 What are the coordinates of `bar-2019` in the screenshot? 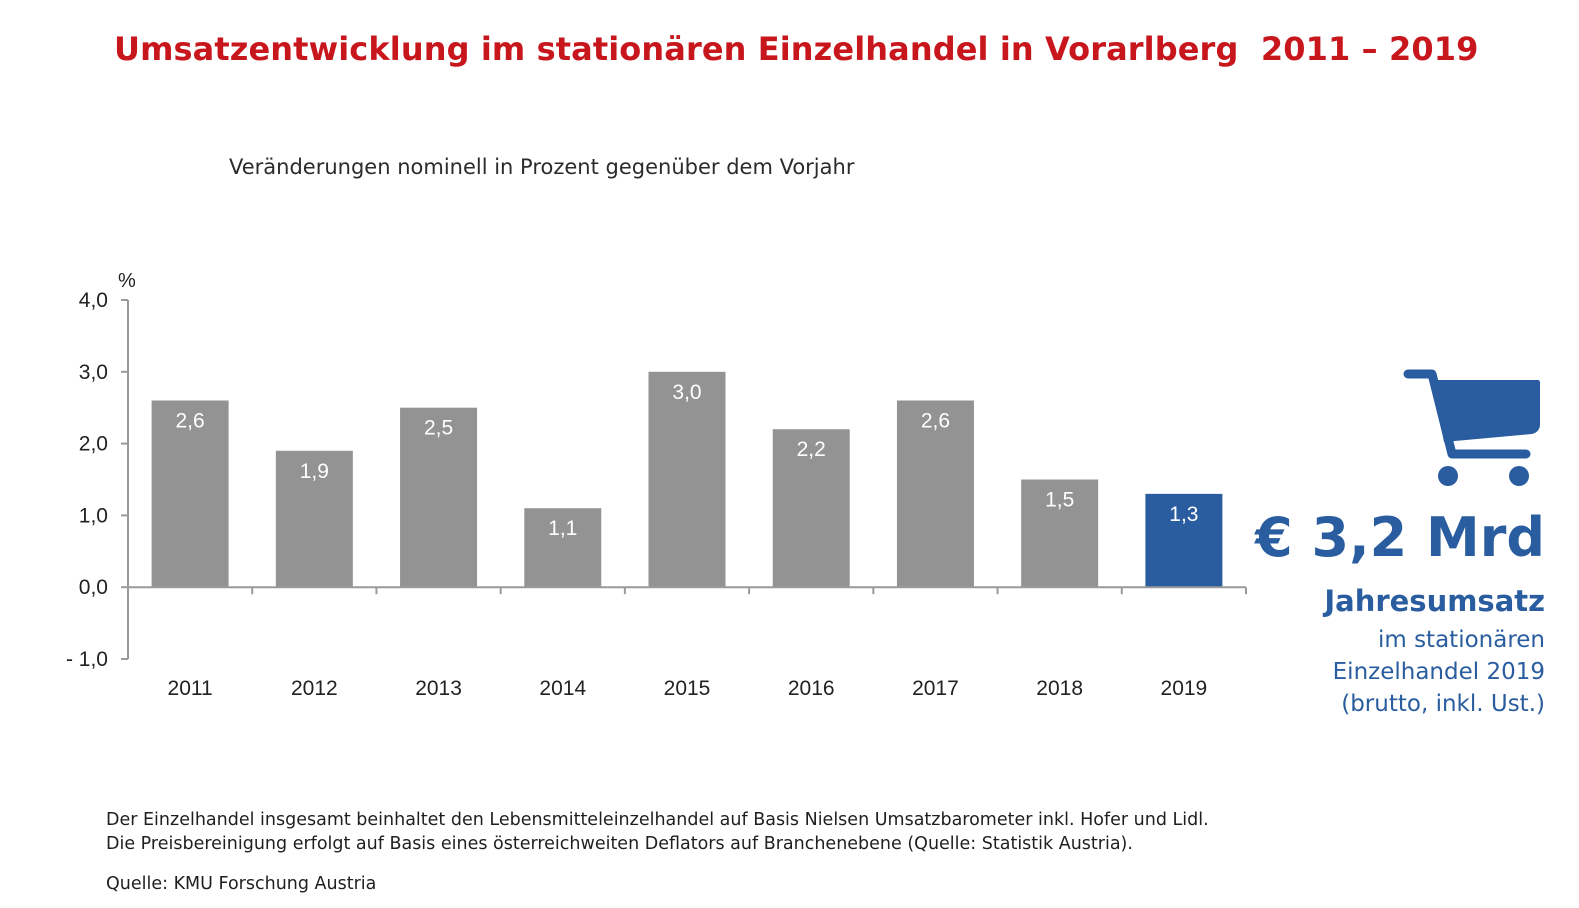 It's located at (1184, 540).